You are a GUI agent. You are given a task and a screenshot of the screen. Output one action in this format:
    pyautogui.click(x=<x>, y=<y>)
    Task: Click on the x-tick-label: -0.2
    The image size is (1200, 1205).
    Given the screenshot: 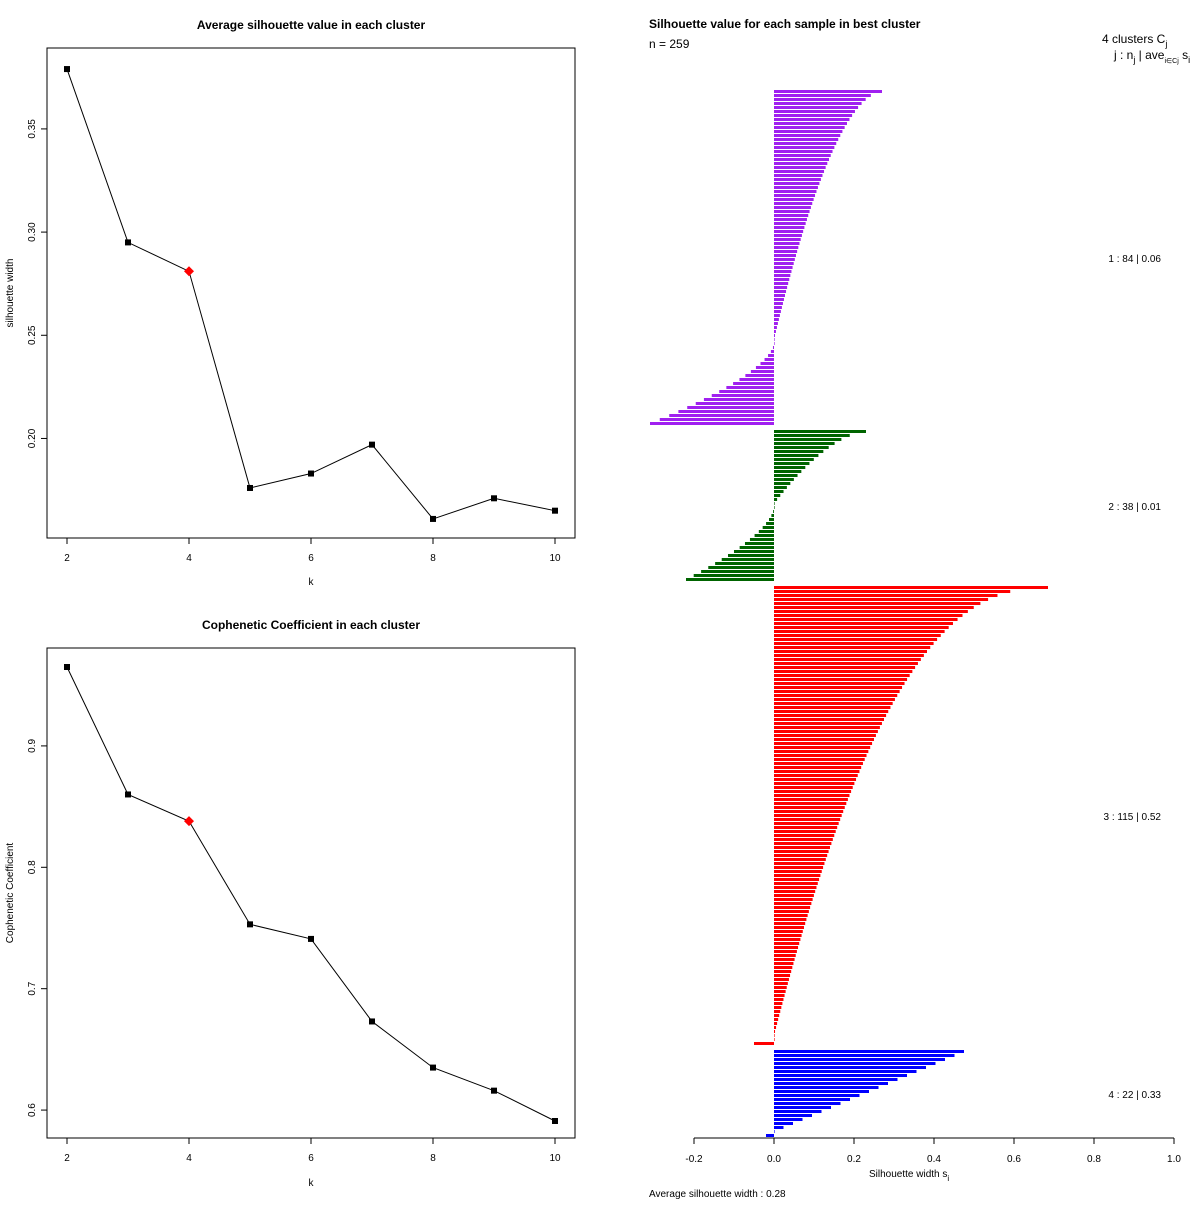 What is the action you would take?
    pyautogui.click(x=694, y=1159)
    